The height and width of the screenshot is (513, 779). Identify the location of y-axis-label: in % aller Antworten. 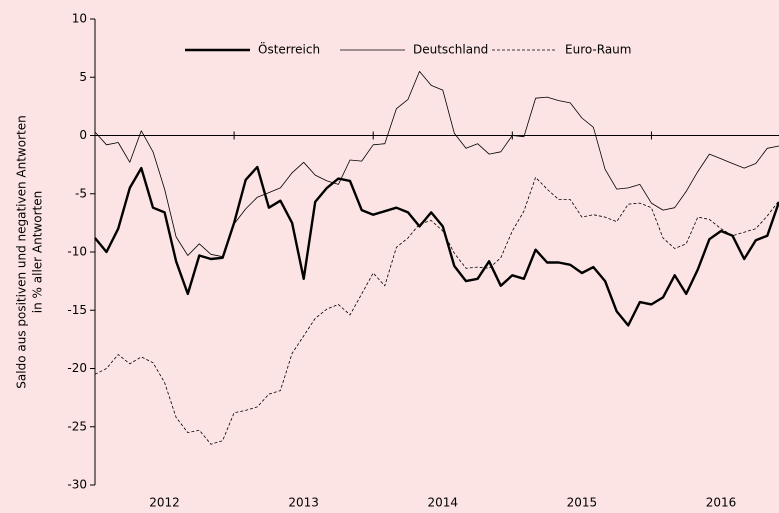
(38, 252).